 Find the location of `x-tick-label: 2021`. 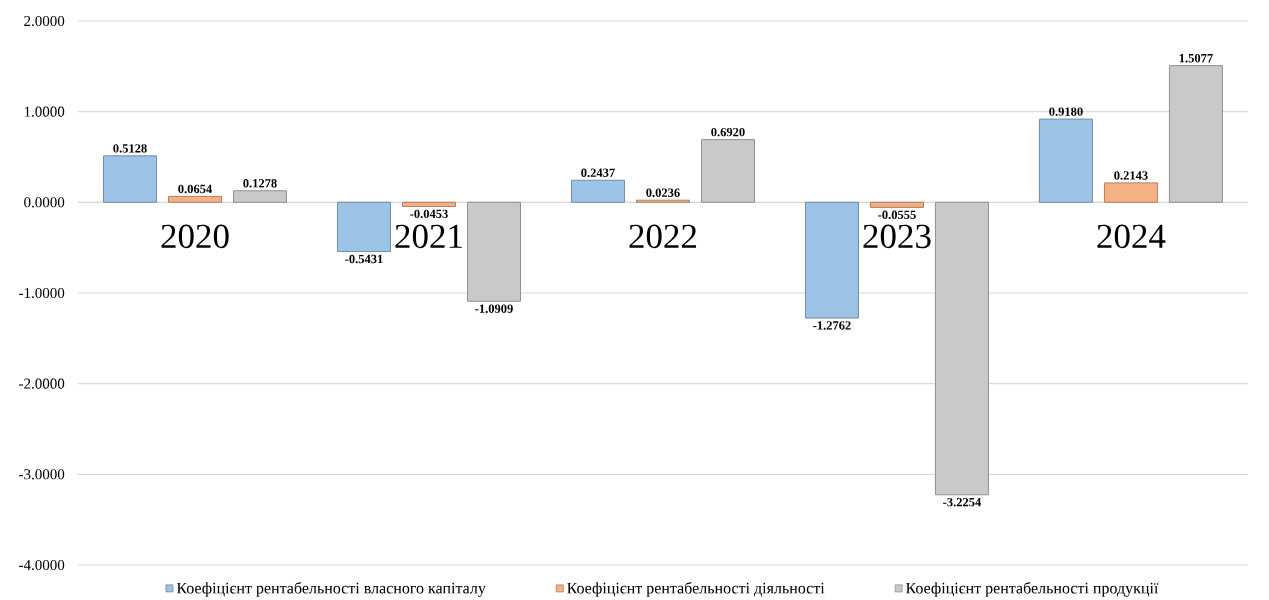

x-tick-label: 2021 is located at coordinates (428, 236).